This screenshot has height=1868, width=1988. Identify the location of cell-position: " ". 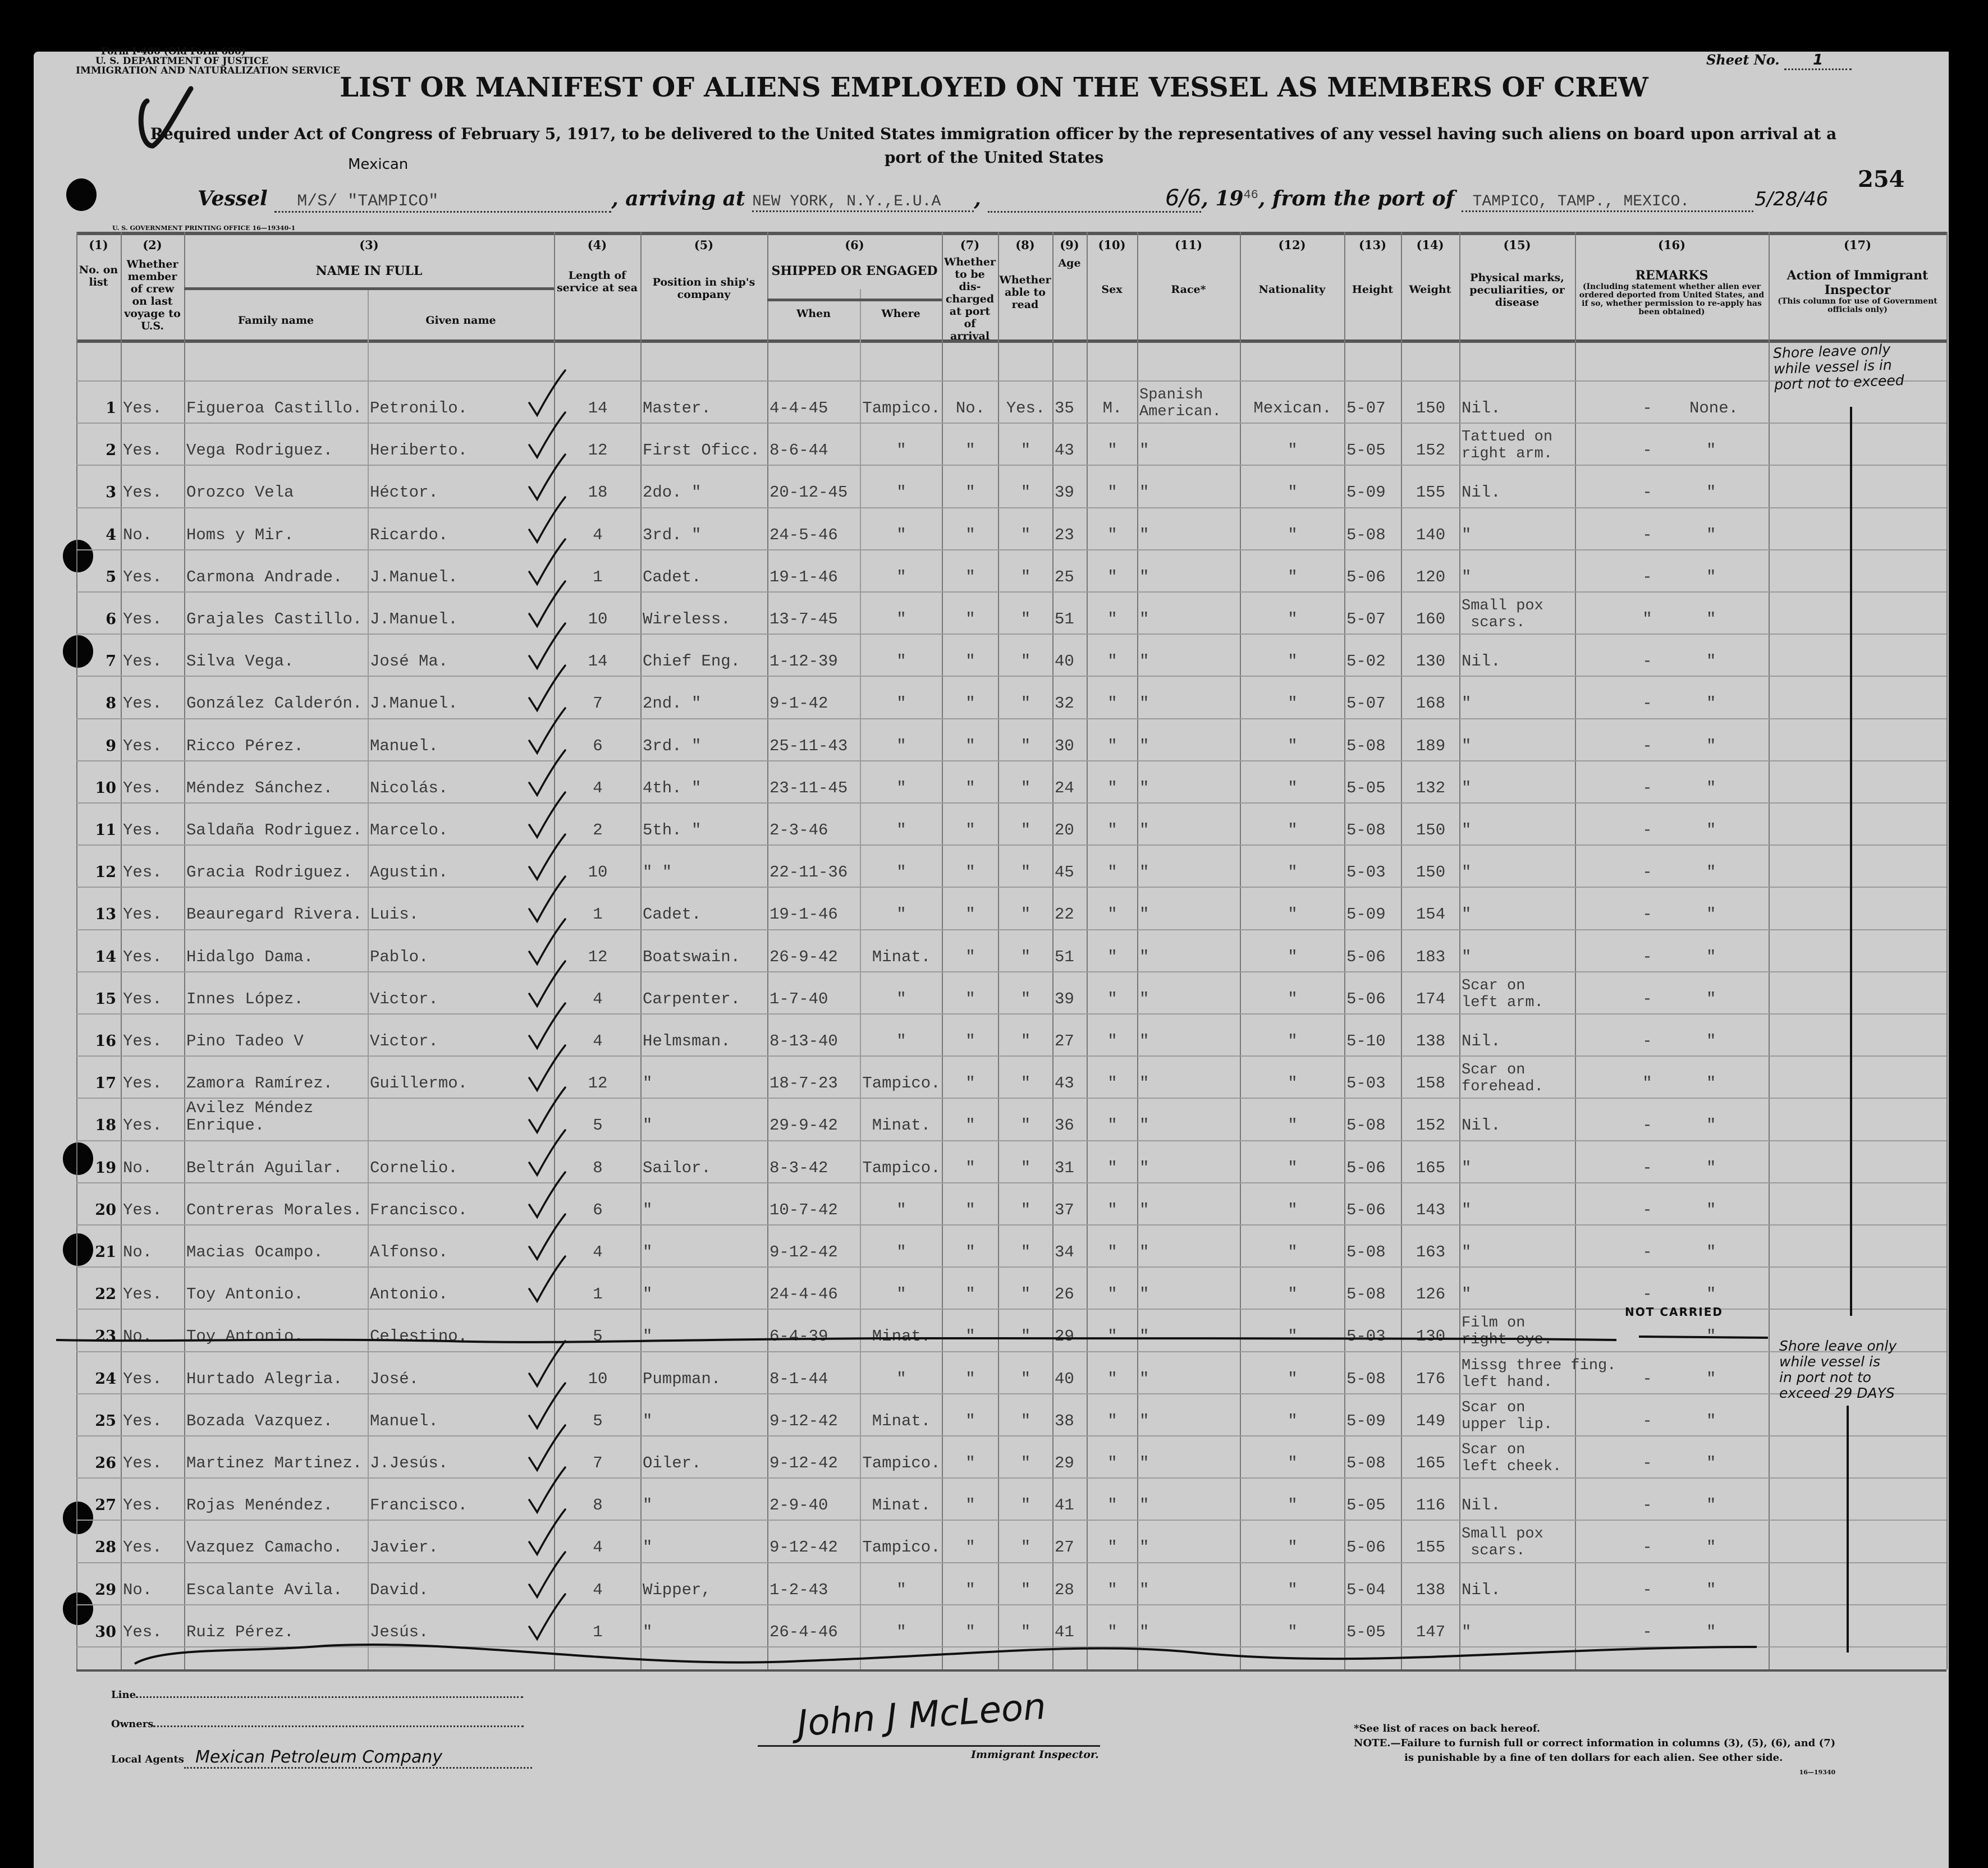
(657, 872).